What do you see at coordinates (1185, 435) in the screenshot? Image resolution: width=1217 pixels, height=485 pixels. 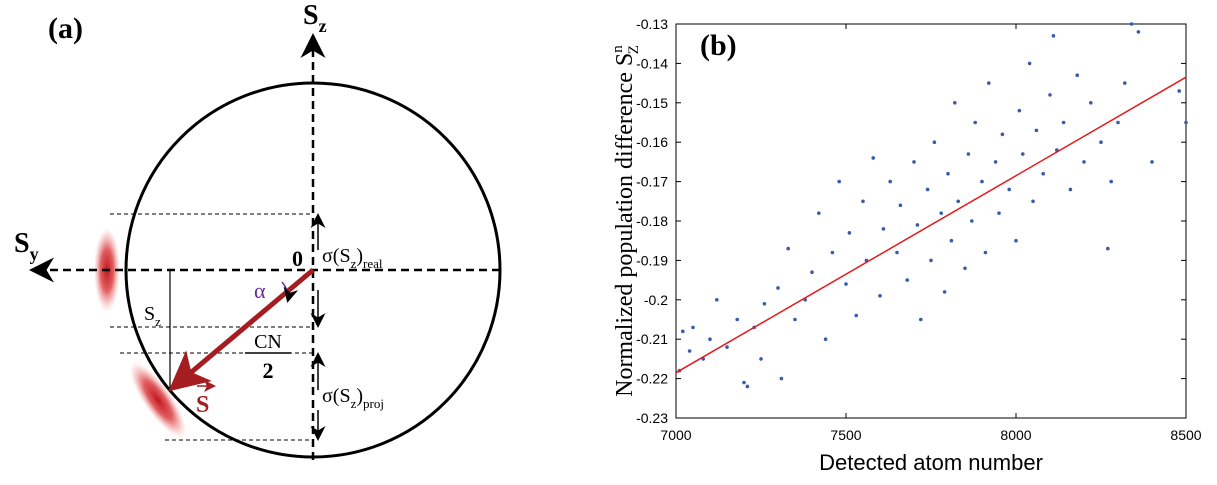 I see `x-tick-label: 8500` at bounding box center [1185, 435].